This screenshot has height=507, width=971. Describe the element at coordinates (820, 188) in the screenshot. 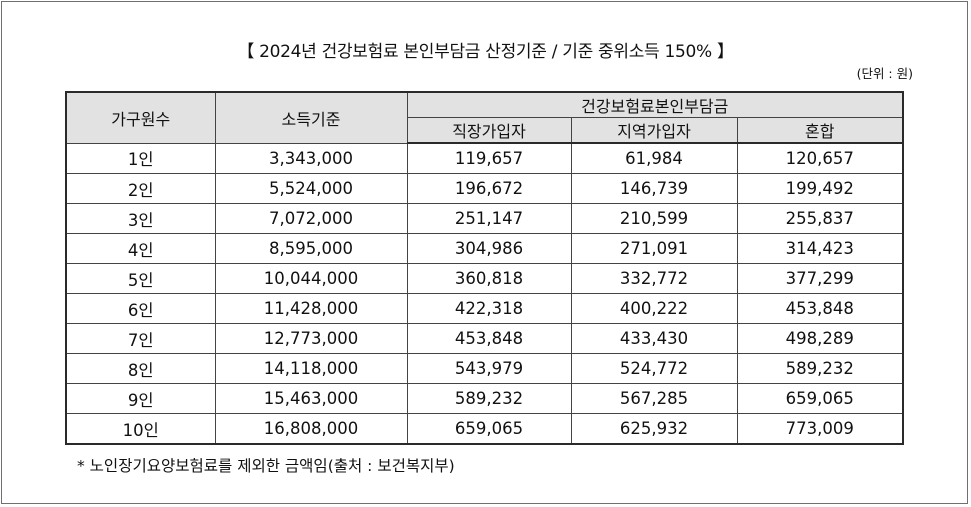

I see `cell-mixed: 199,492` at that location.